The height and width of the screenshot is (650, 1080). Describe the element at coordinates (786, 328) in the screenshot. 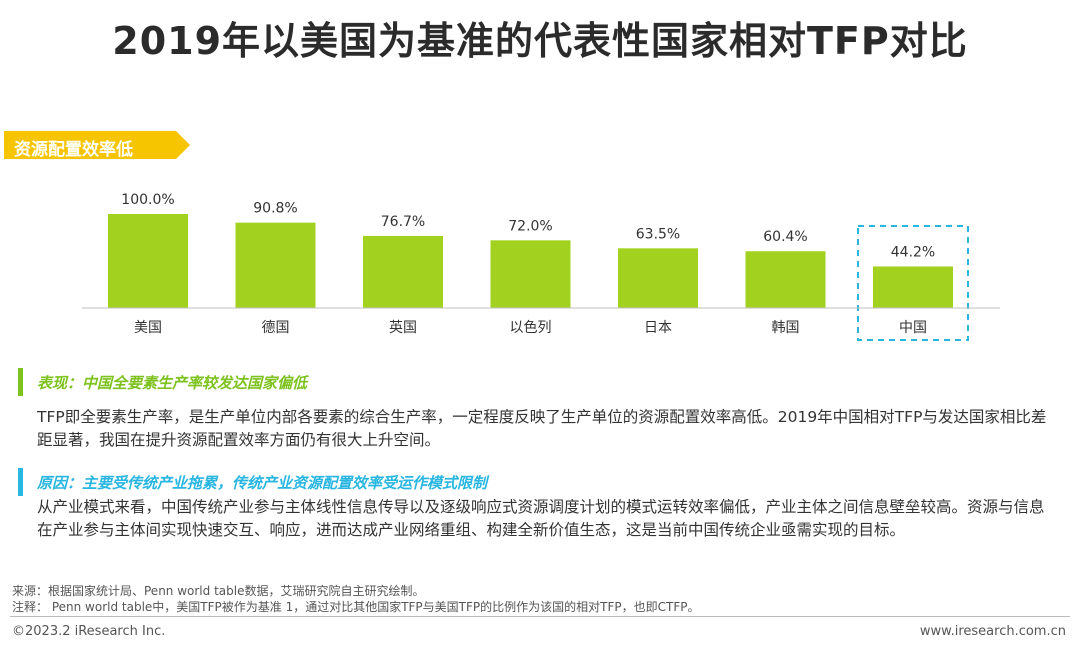

I see `category-label: 韩国` at that location.